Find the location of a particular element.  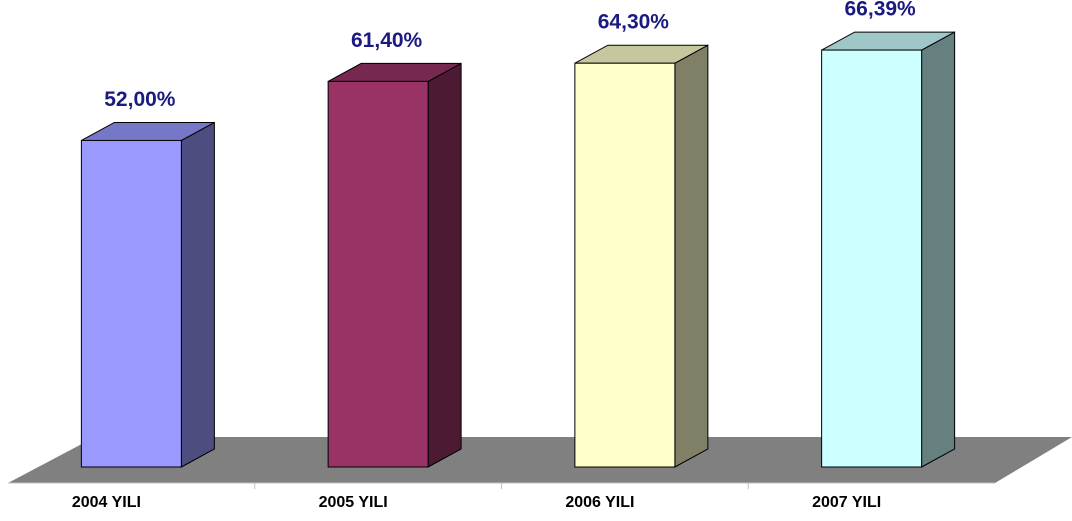

x-tick-label: 2004 YILI is located at coordinates (106, 502).